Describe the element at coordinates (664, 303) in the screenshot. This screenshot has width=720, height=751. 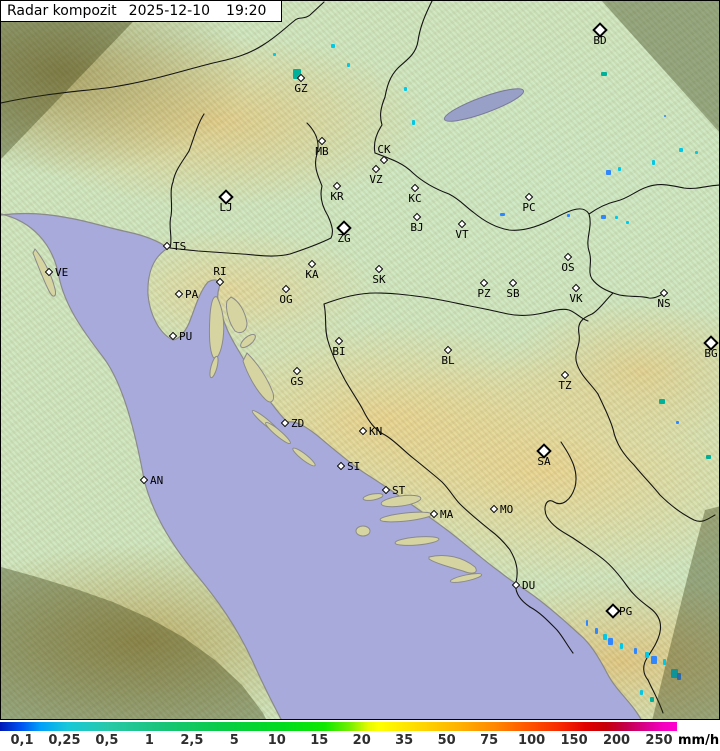
I see `city-label: NS` at that location.